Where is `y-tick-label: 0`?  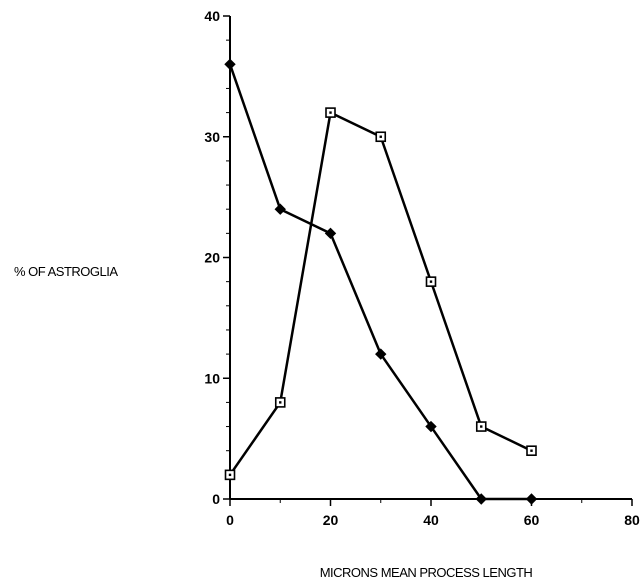
y-tick-label: 0 is located at coordinates (216, 499).